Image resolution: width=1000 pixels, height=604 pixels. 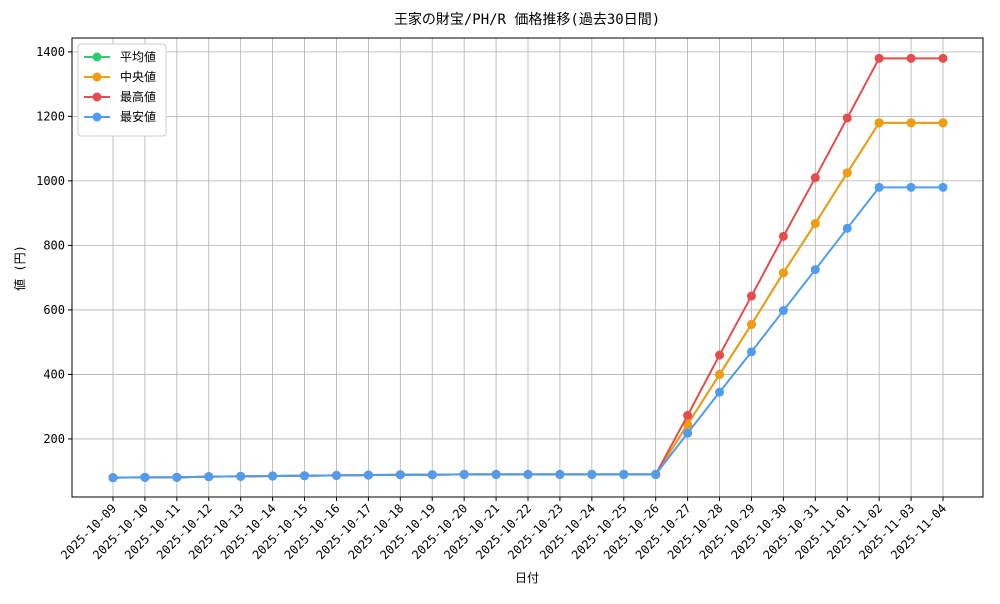 What do you see at coordinates (138, 76) in the screenshot?
I see `legend-label: 中央値` at bounding box center [138, 76].